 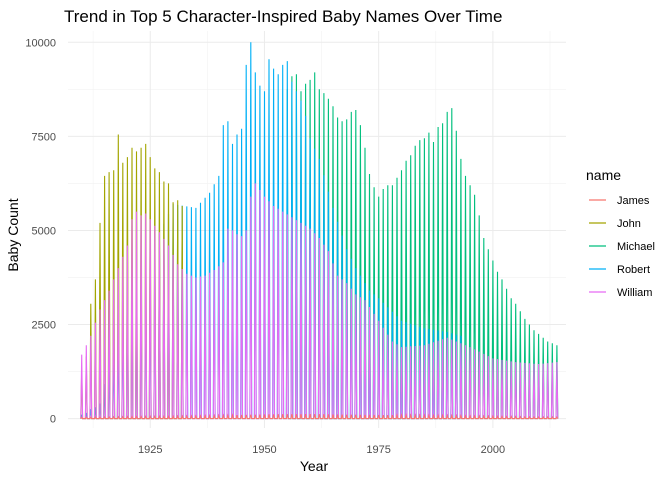 I want to click on legend-label-robert: Robert, so click(x=633, y=270).